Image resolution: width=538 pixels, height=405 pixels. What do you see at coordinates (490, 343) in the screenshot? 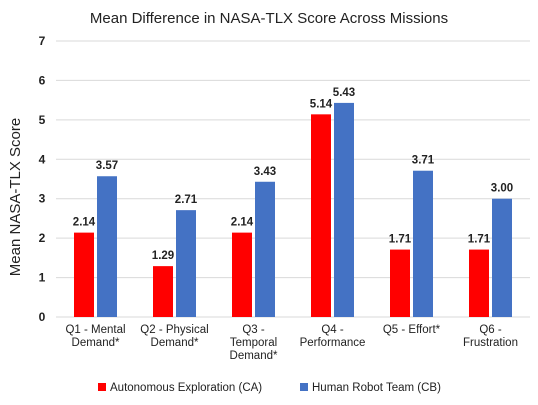
I see `x-tick-label: Frustration` at bounding box center [490, 343].